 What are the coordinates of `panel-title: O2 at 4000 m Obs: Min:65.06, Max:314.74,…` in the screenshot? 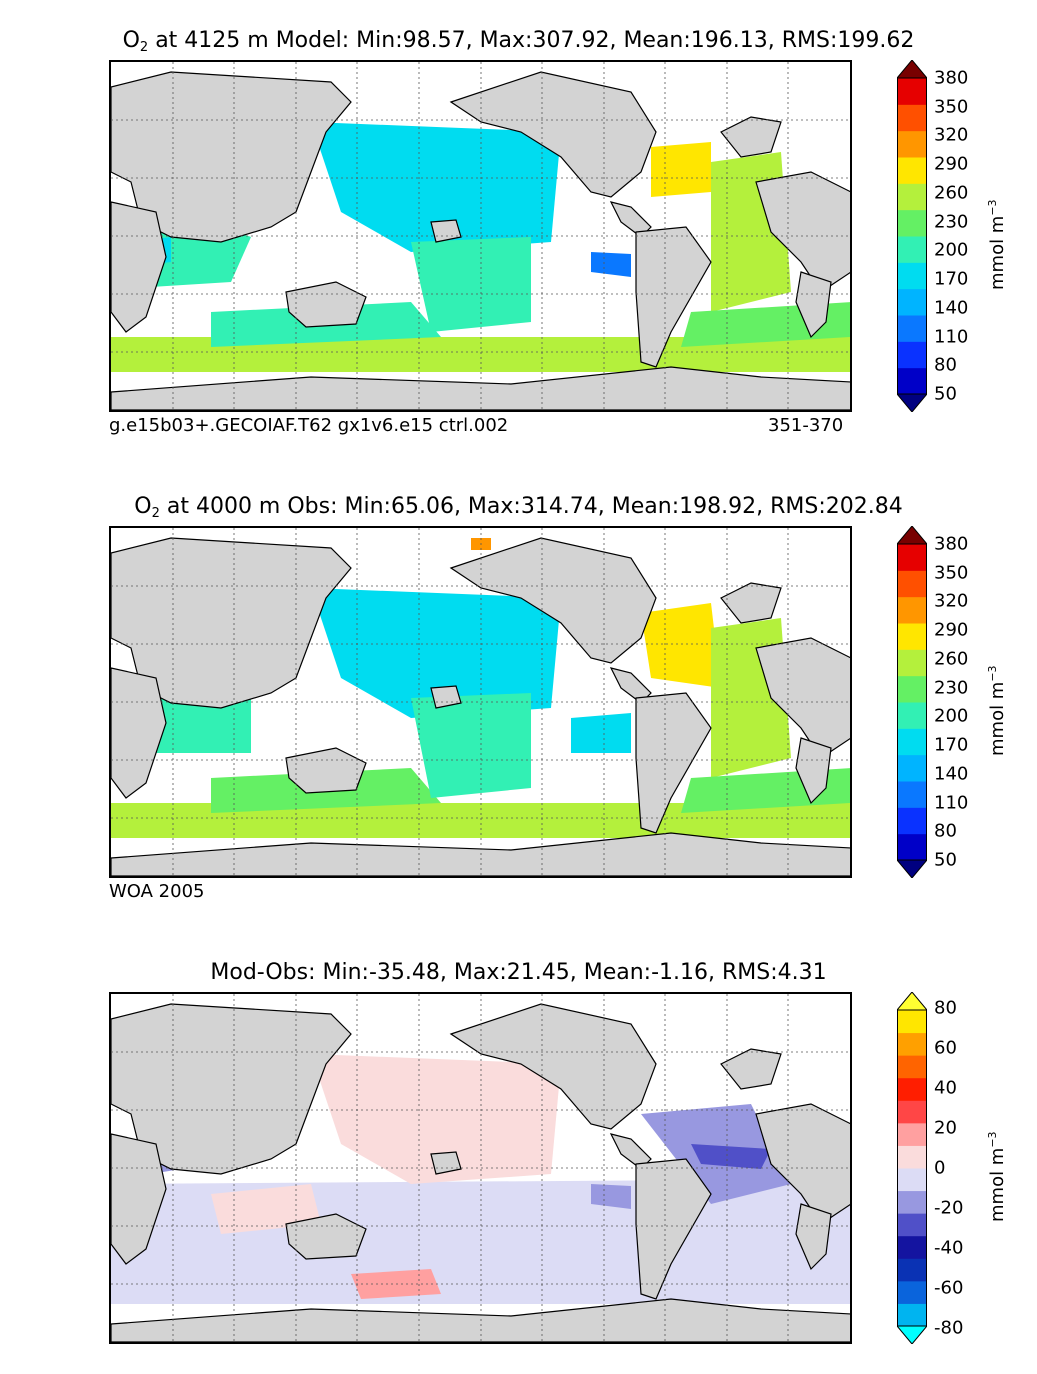 It's located at (518, 507).